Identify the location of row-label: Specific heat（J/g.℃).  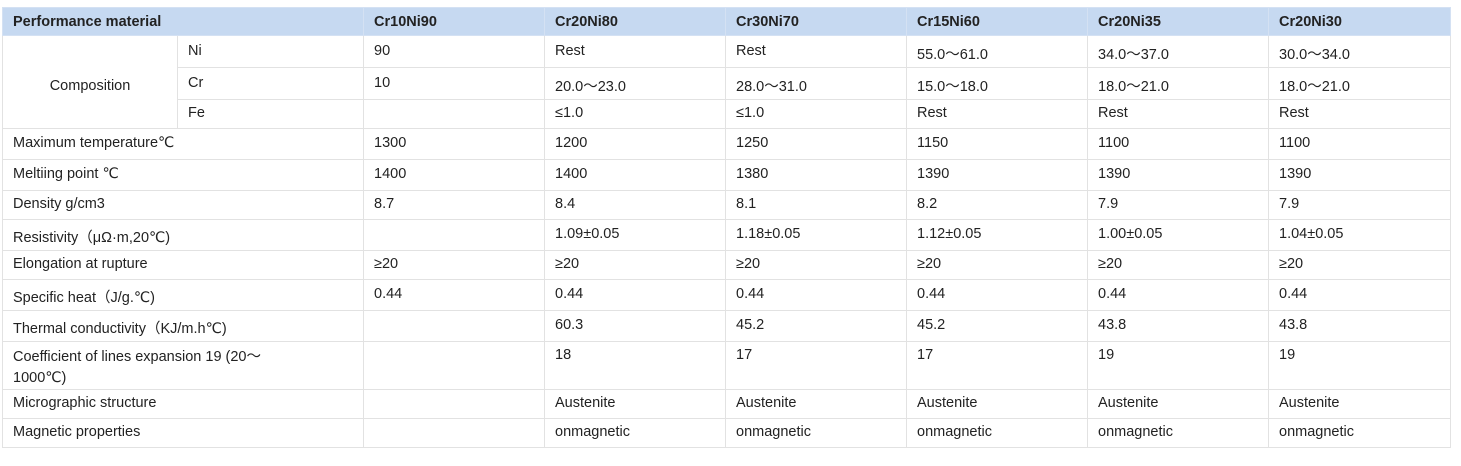
(183, 295).